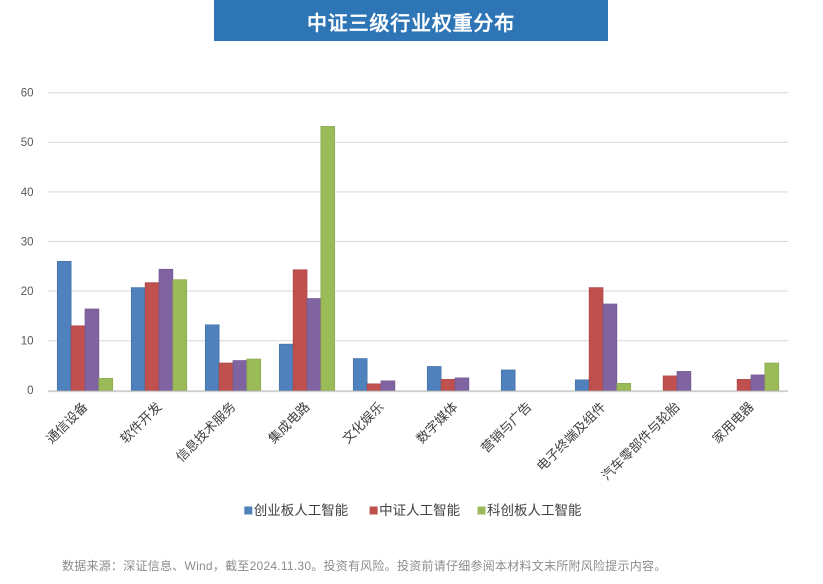  Describe the element at coordinates (534, 510) in the screenshot. I see `svg-text: 科创板人工智能` at that location.